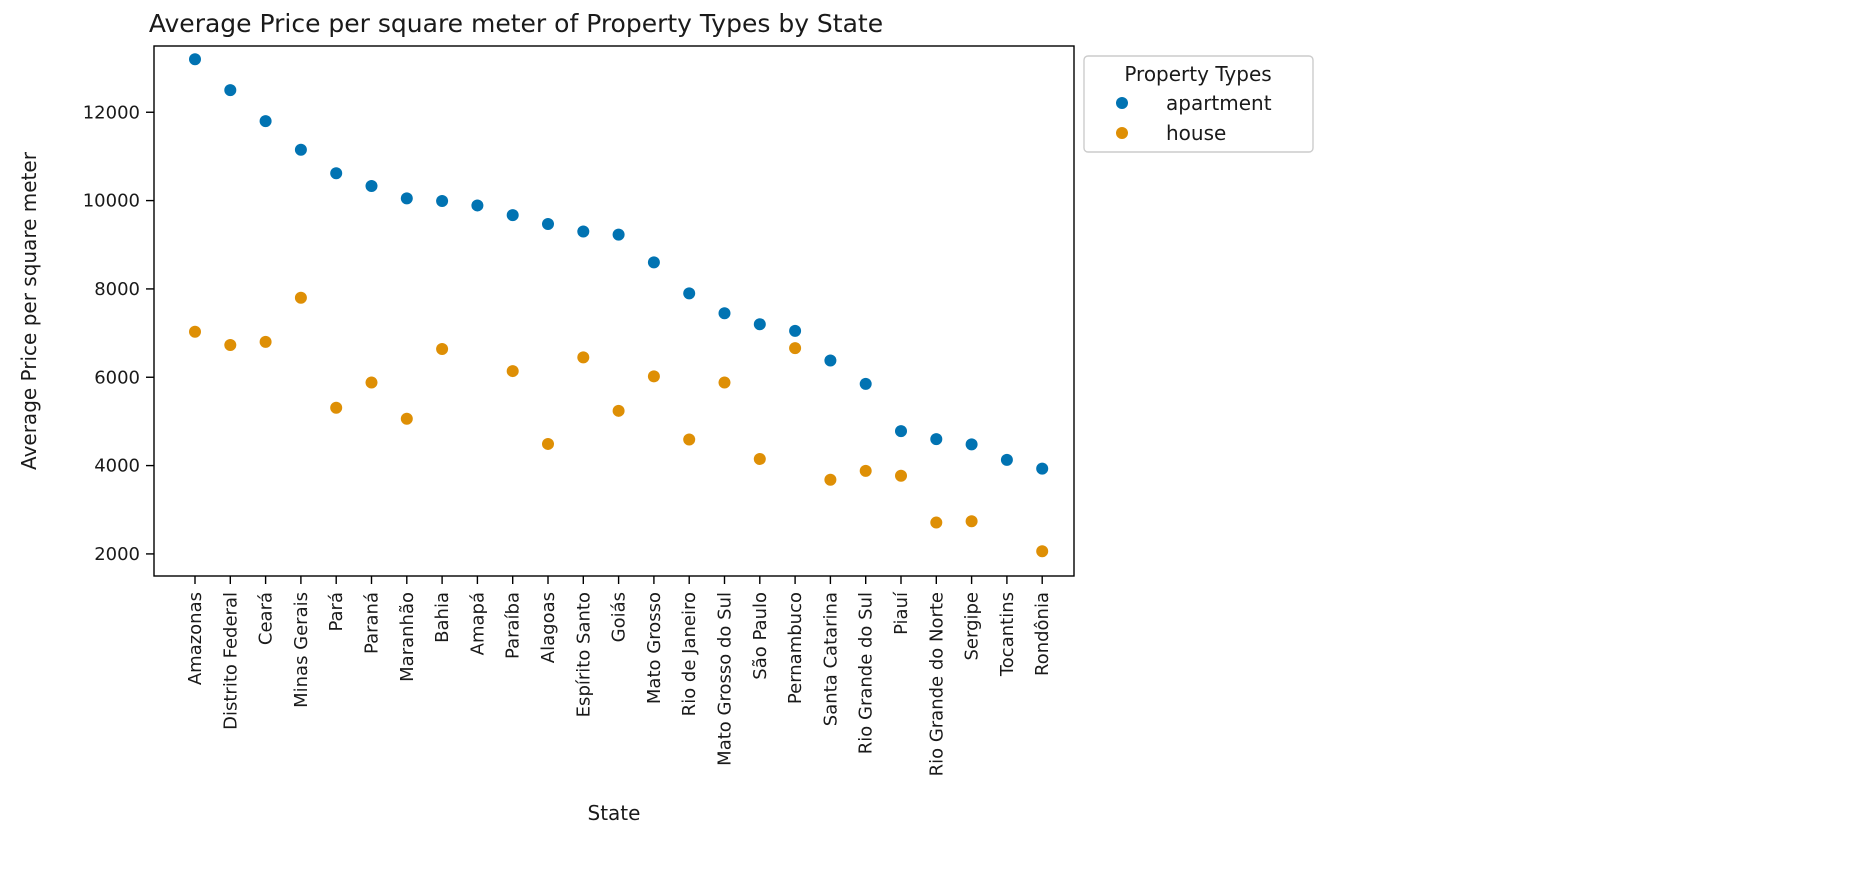 This screenshot has width=1852, height=894. I want to click on y-axis: 2000 4000 6000 8000 10000 12000, so click(118, 333).